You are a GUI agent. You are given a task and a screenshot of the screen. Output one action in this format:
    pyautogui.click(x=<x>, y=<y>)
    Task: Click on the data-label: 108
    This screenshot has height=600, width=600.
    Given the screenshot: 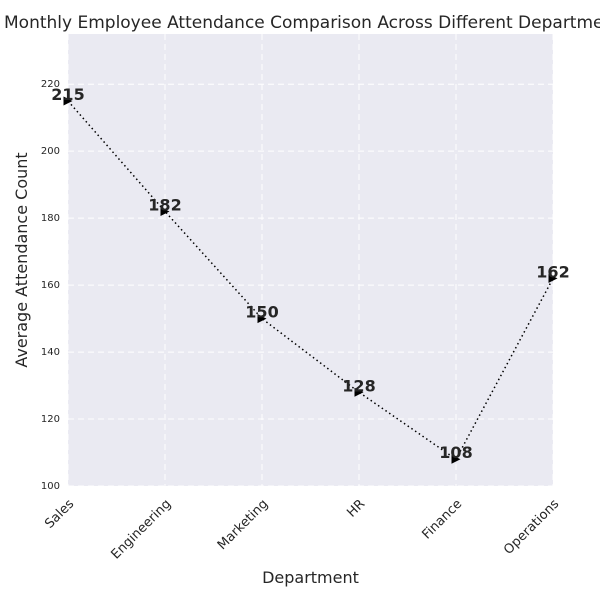 What is the action you would take?
    pyautogui.click(x=455, y=452)
    